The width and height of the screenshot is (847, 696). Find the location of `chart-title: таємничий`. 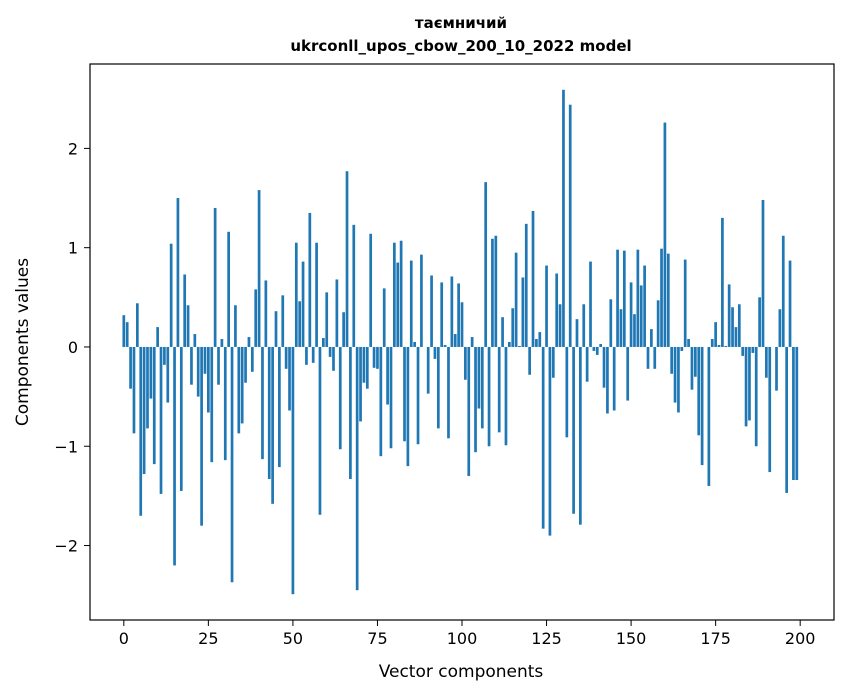

chart-title: таємничий is located at coordinates (461, 23).